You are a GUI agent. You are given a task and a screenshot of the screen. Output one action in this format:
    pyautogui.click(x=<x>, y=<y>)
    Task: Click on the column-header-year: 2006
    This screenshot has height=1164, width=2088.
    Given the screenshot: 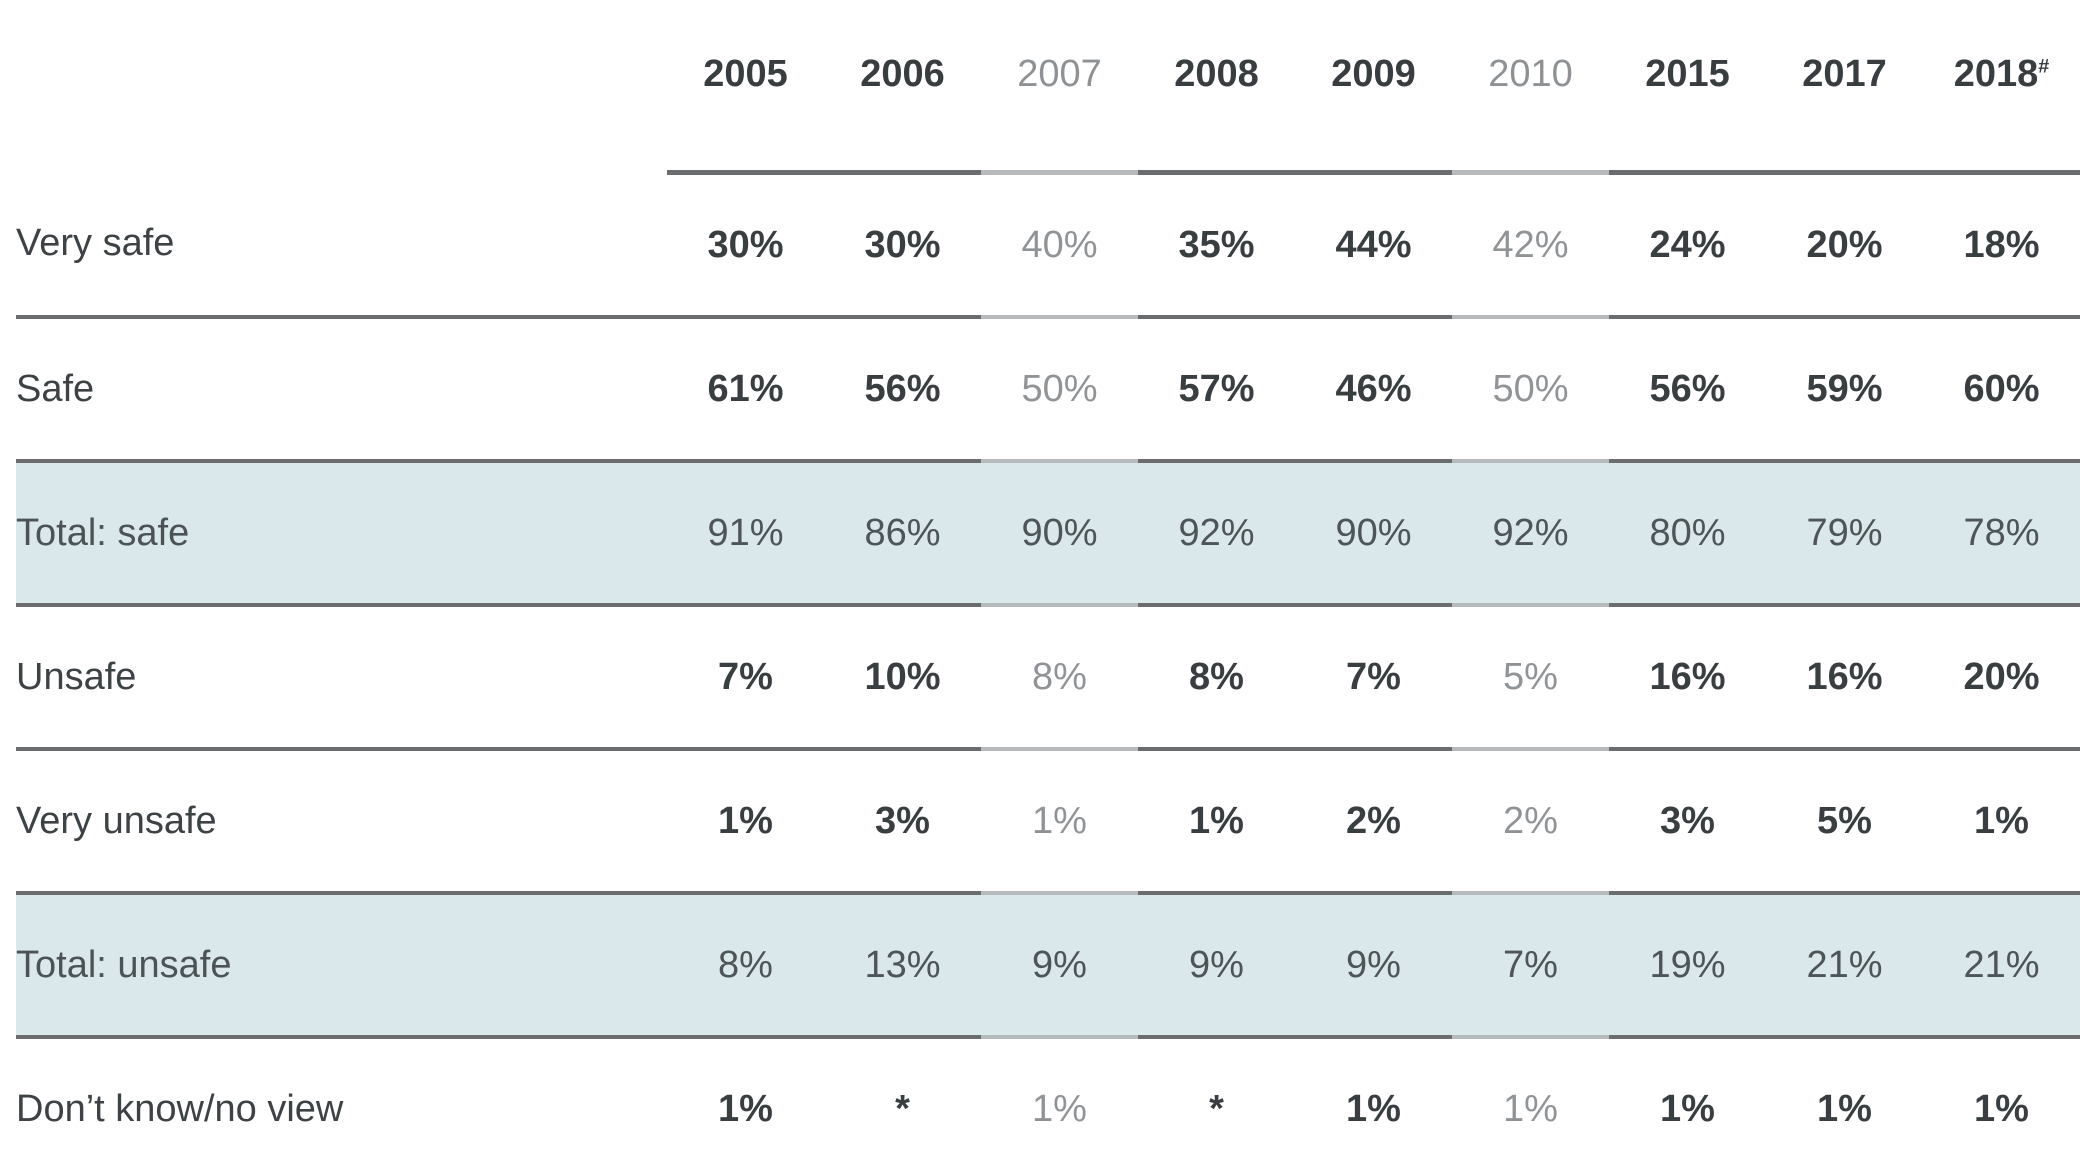 What is the action you would take?
    pyautogui.click(x=902, y=73)
    